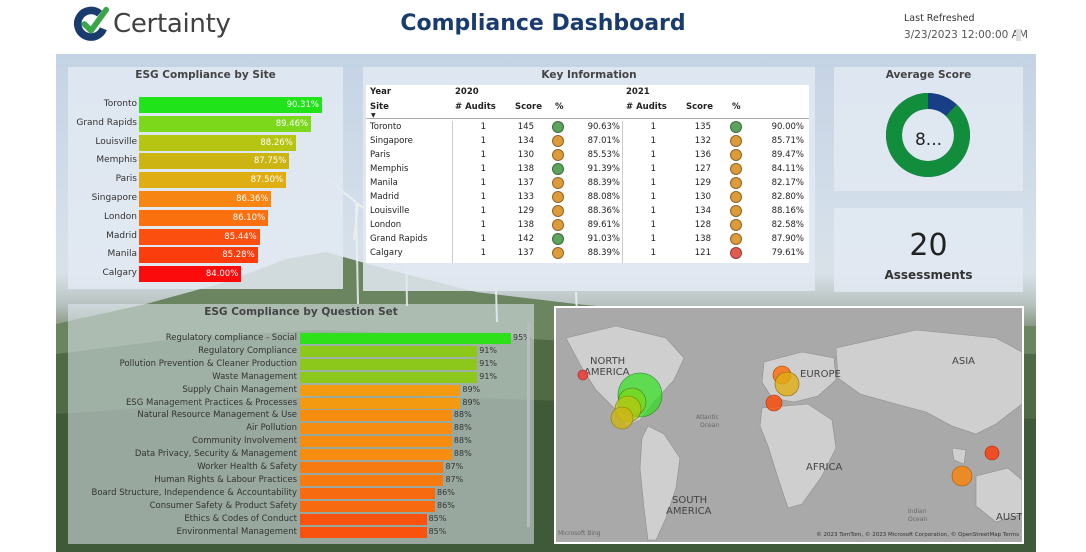 The height and width of the screenshot is (552, 1086). I want to click on site-bar-row: Louisville 88.26%, so click(205, 142).